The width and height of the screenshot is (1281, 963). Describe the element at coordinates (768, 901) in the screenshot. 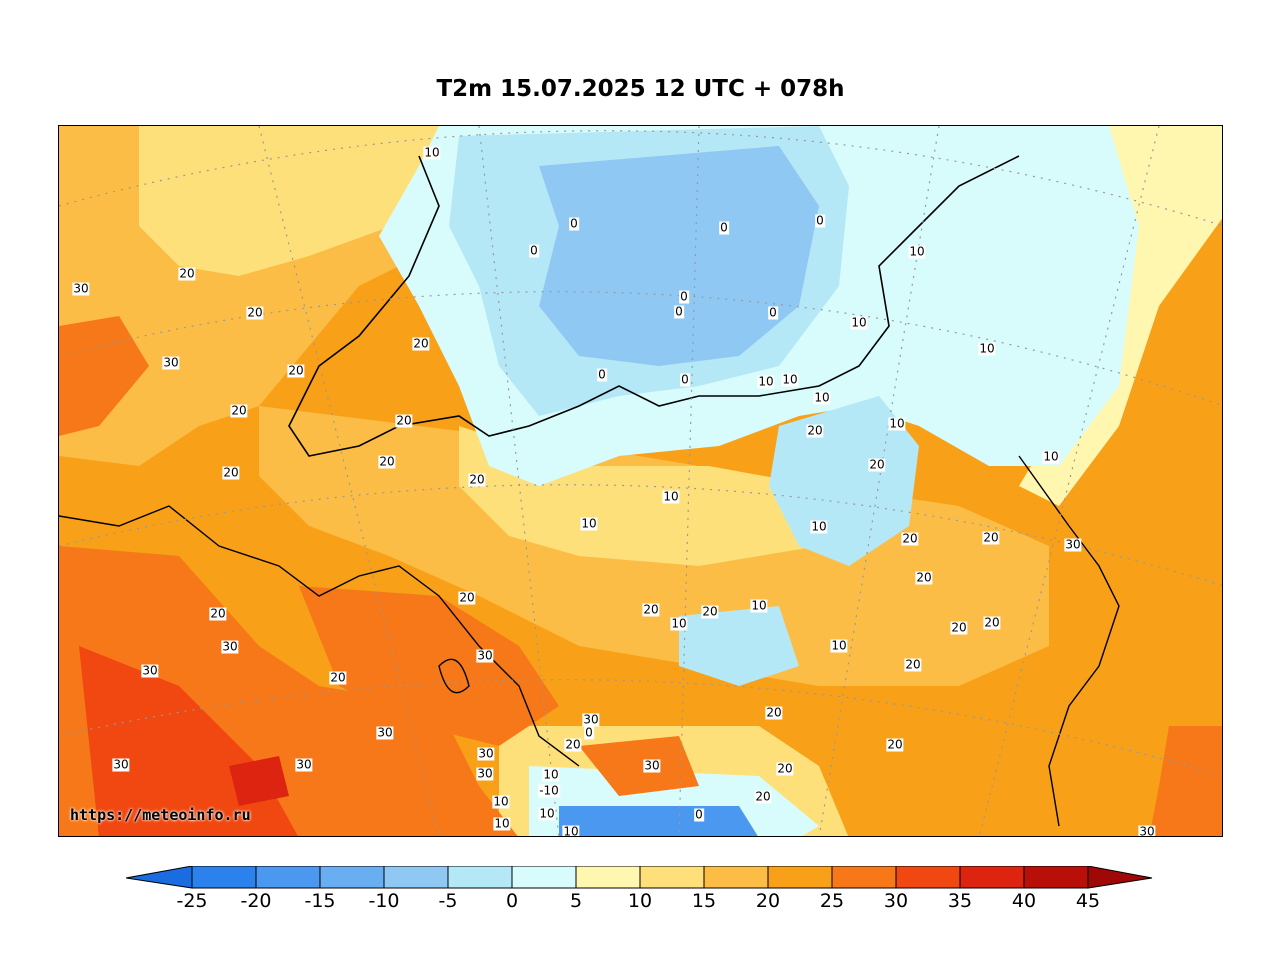

I see `colorbar-tick-label: 20` at that location.